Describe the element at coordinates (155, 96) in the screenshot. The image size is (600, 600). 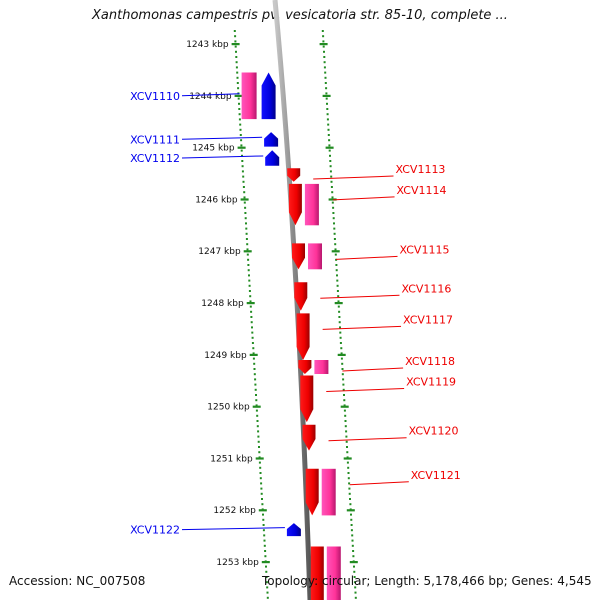
I see `gene-label: XCV1110` at that location.